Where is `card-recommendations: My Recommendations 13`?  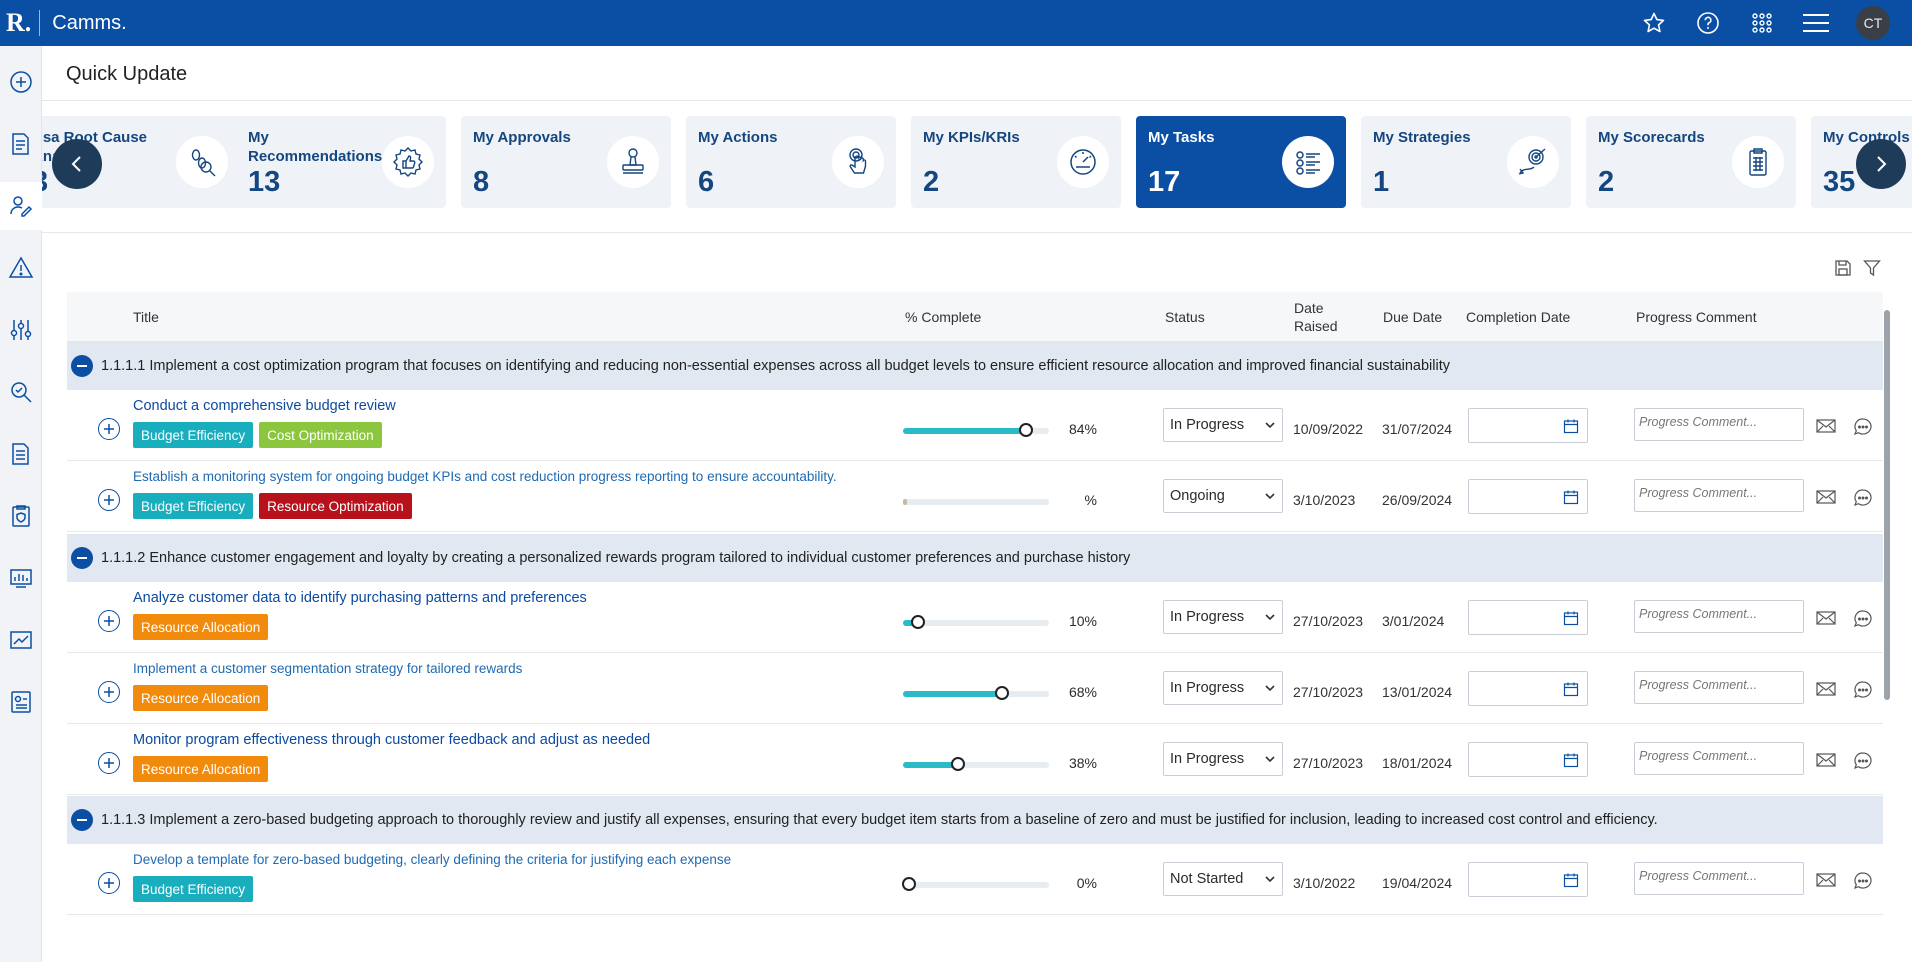
card-recommendations: My Recommendations 13 is located at coordinates (341, 162).